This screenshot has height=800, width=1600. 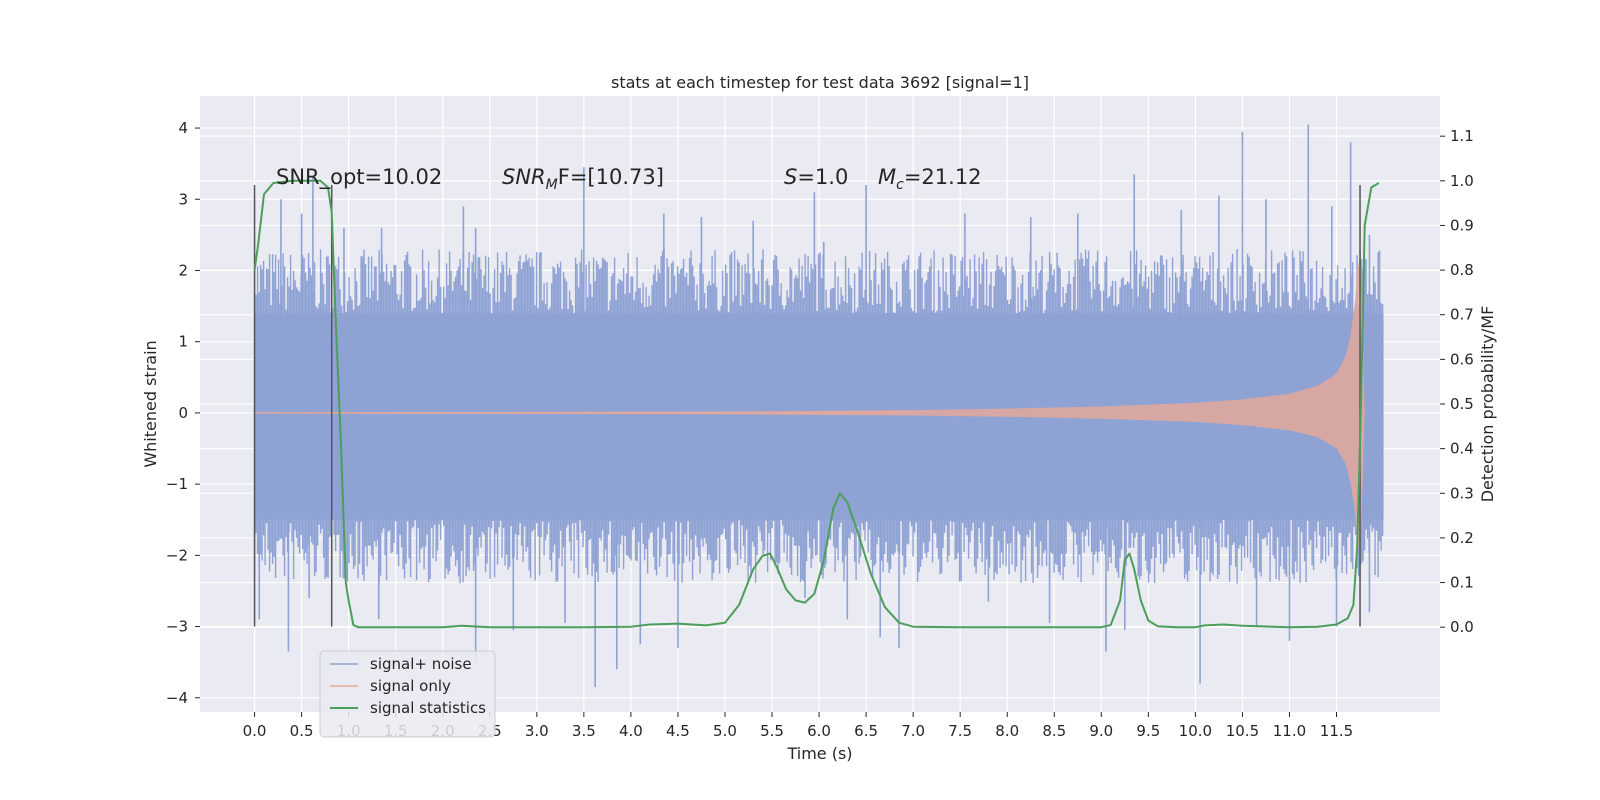 I want to click on annotation-snr-mf: SNRMF=[10.73], so click(x=583, y=179).